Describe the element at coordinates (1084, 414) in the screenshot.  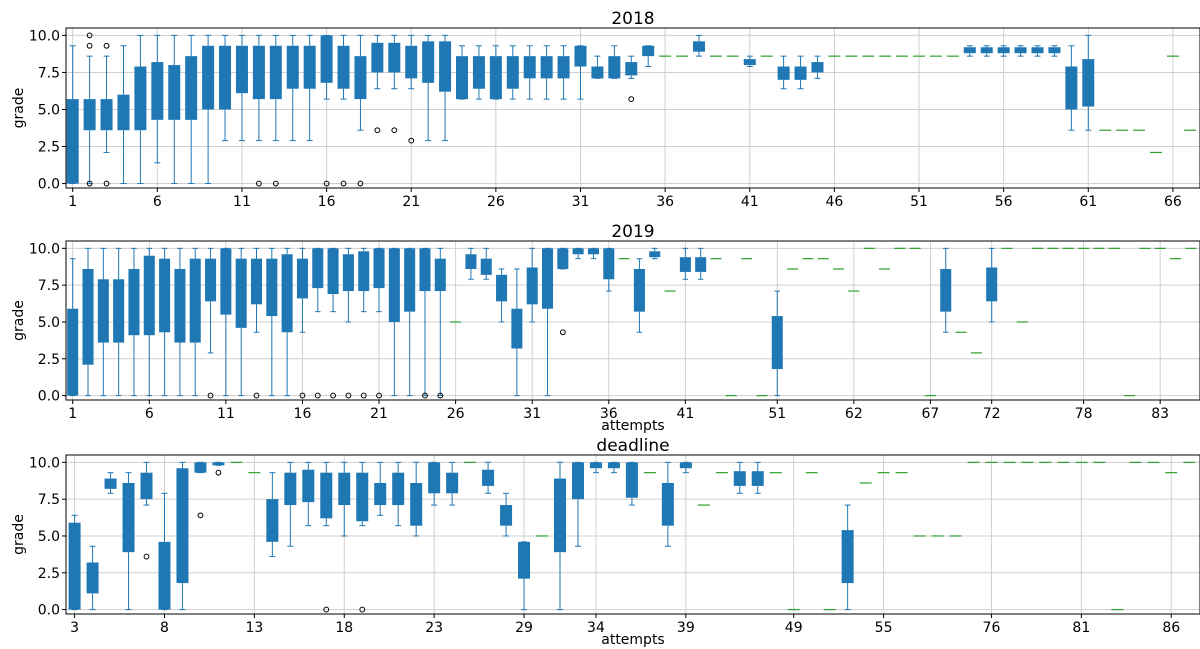
I see `x-tick-label: 78` at that location.